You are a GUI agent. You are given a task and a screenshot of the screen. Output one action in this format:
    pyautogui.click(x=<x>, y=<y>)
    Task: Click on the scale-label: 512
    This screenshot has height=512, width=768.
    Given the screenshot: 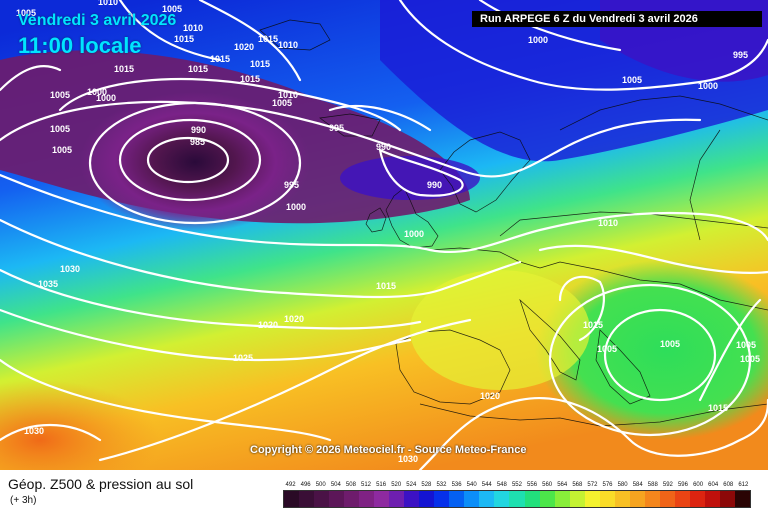 What is the action you would take?
    pyautogui.click(x=366, y=485)
    